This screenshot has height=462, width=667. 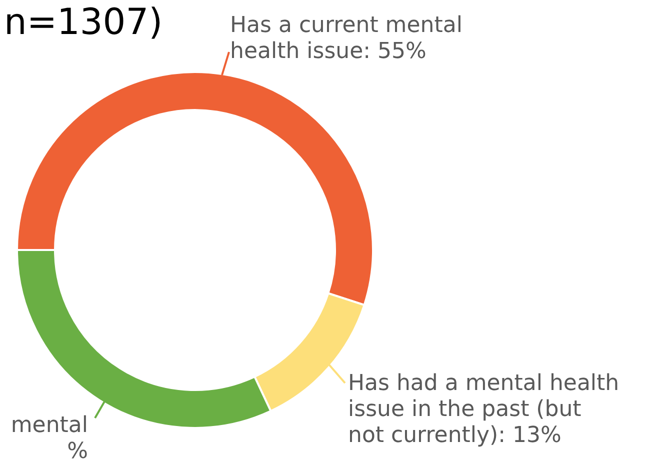 What do you see at coordinates (49, 437) in the screenshot?
I see `slice-label: mental %` at bounding box center [49, 437].